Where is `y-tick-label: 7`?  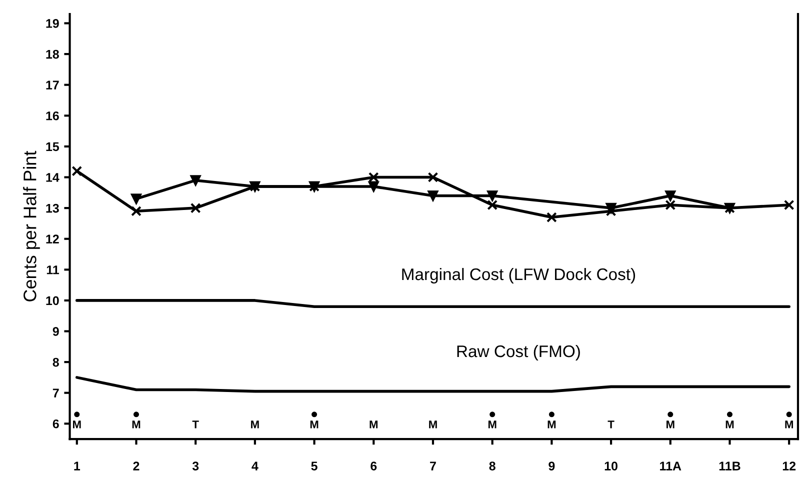
y-tick-label: 7 is located at coordinates (55, 393).